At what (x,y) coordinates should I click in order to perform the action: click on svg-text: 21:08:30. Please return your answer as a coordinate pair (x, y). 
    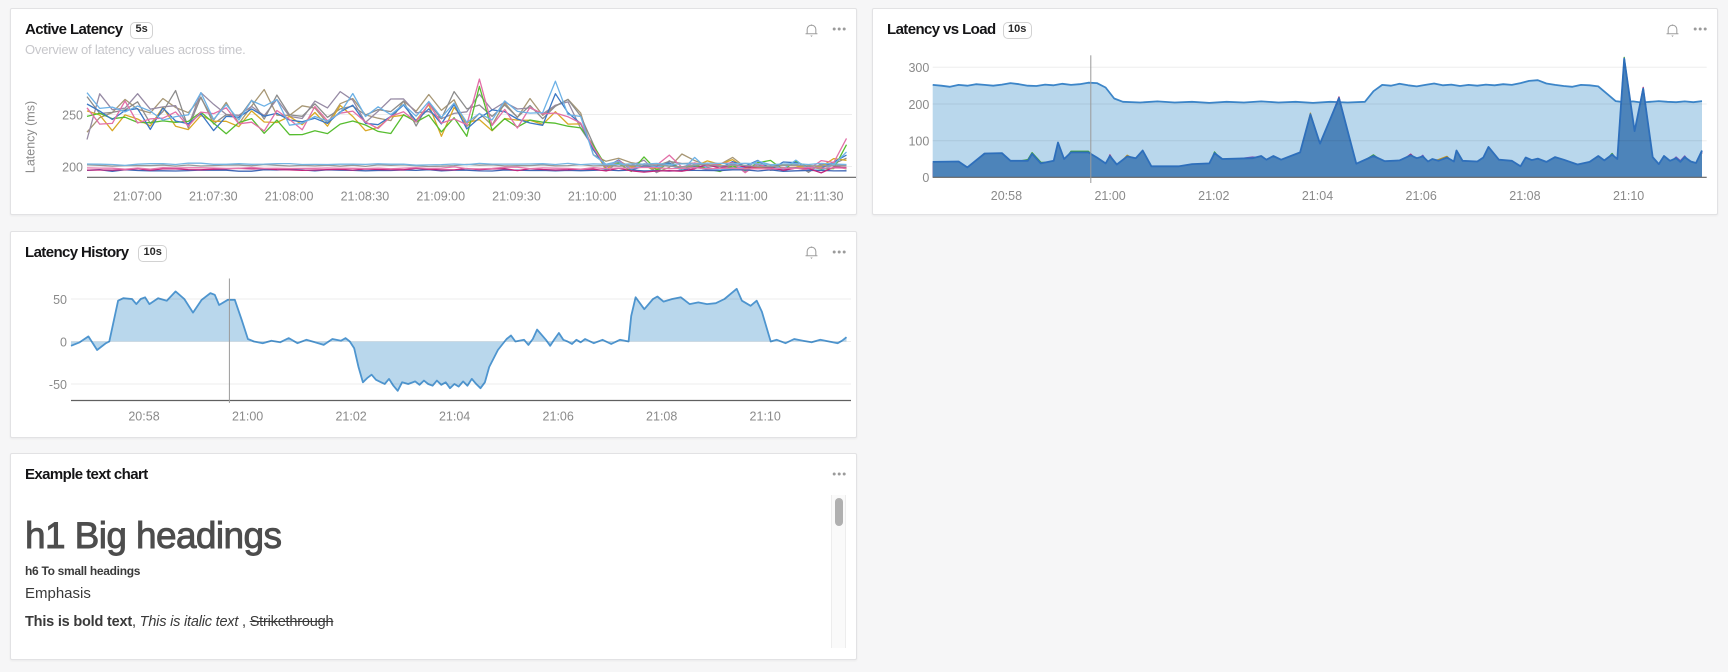
    Looking at the image, I should click on (365, 197).